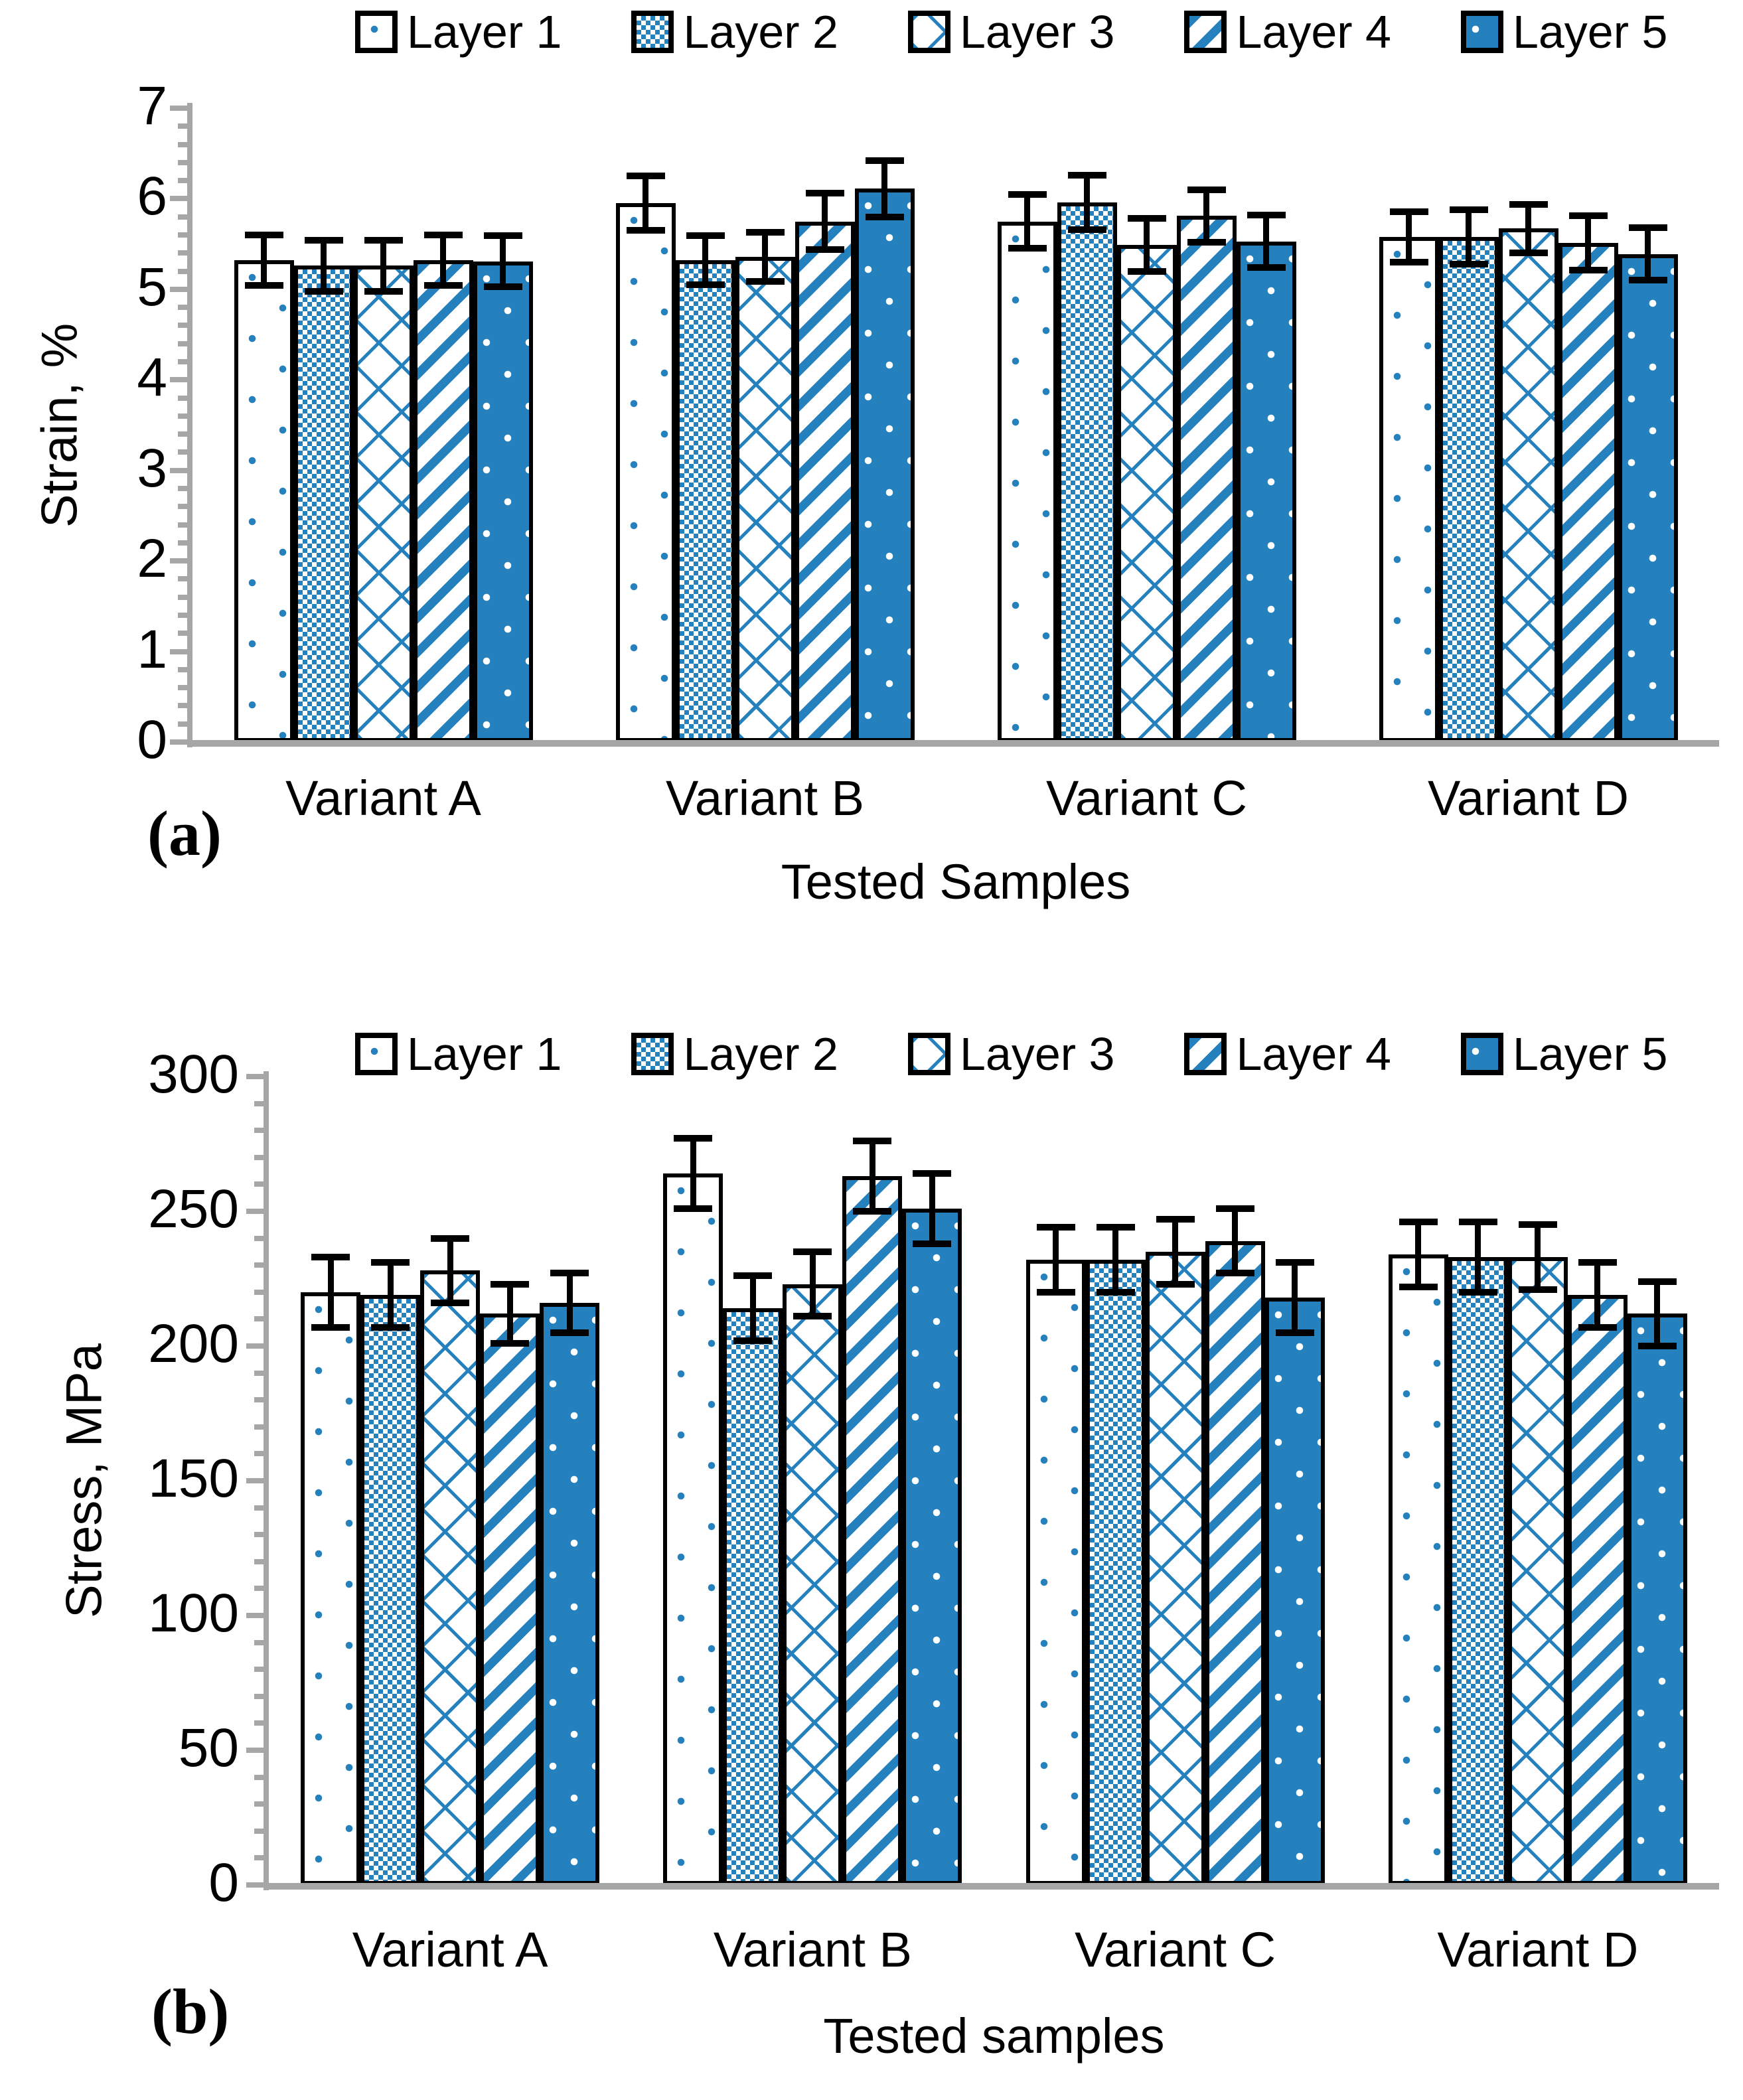 This screenshot has height=2100, width=1743. What do you see at coordinates (450, 1949) in the screenshot?
I see `x-category-label: Variant A` at bounding box center [450, 1949].